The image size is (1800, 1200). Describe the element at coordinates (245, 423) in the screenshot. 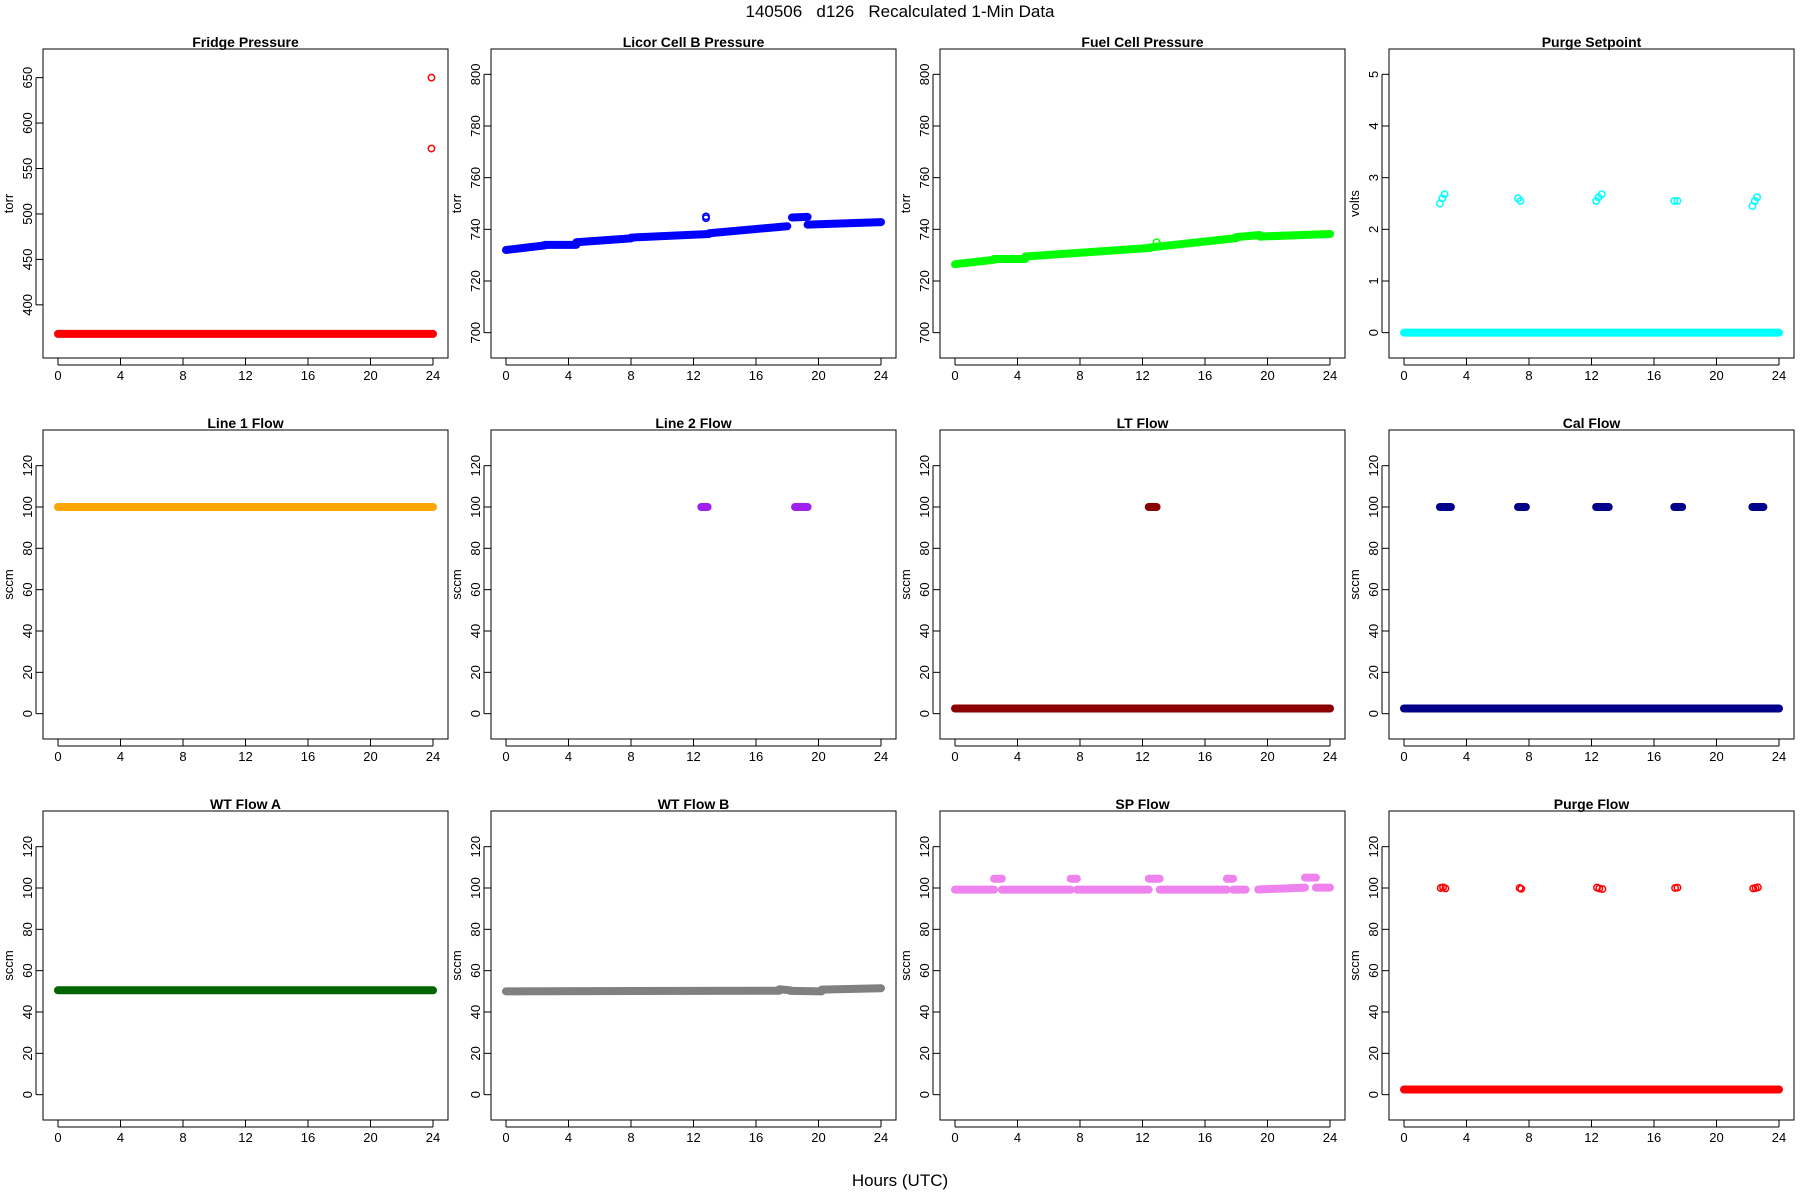

I see `chart-title: Line 1 Flow` at that location.